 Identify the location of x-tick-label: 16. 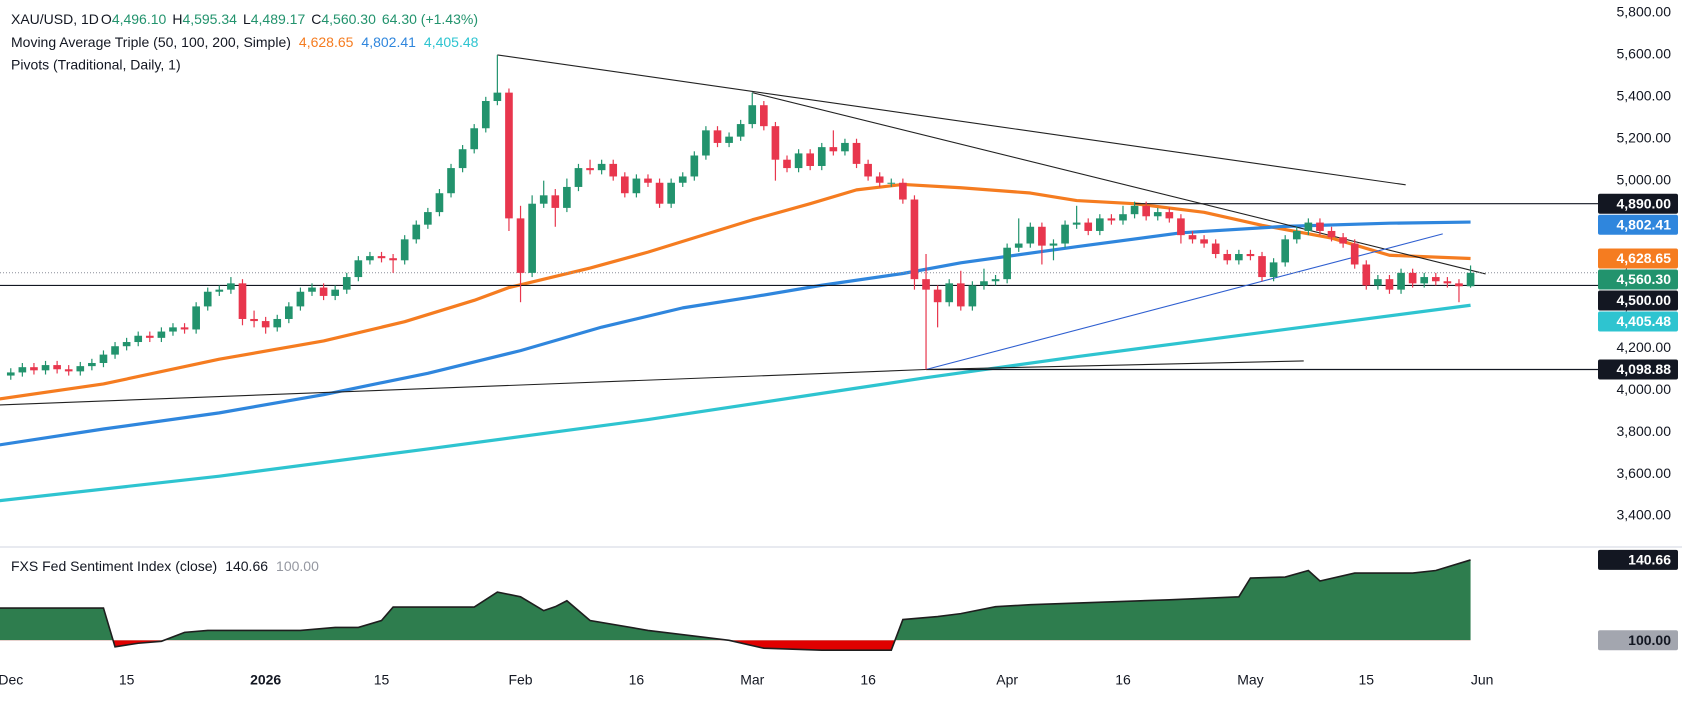
(1123, 680).